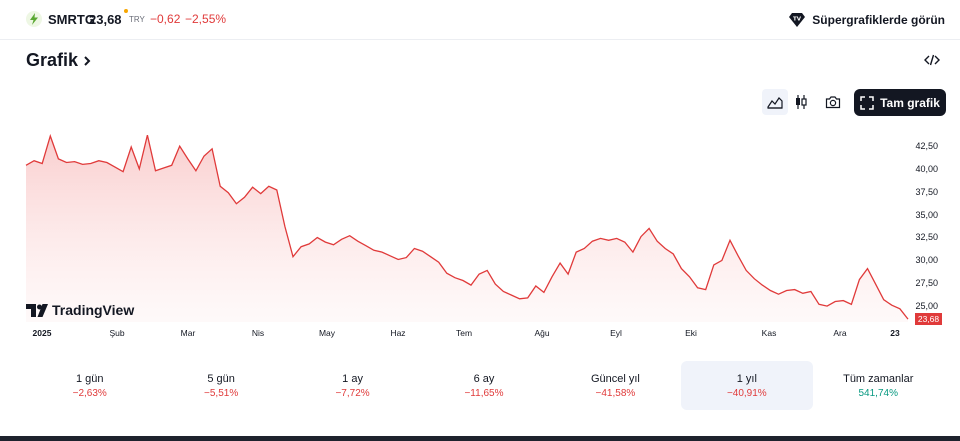  I want to click on chevron-right-icon, so click(87, 60).